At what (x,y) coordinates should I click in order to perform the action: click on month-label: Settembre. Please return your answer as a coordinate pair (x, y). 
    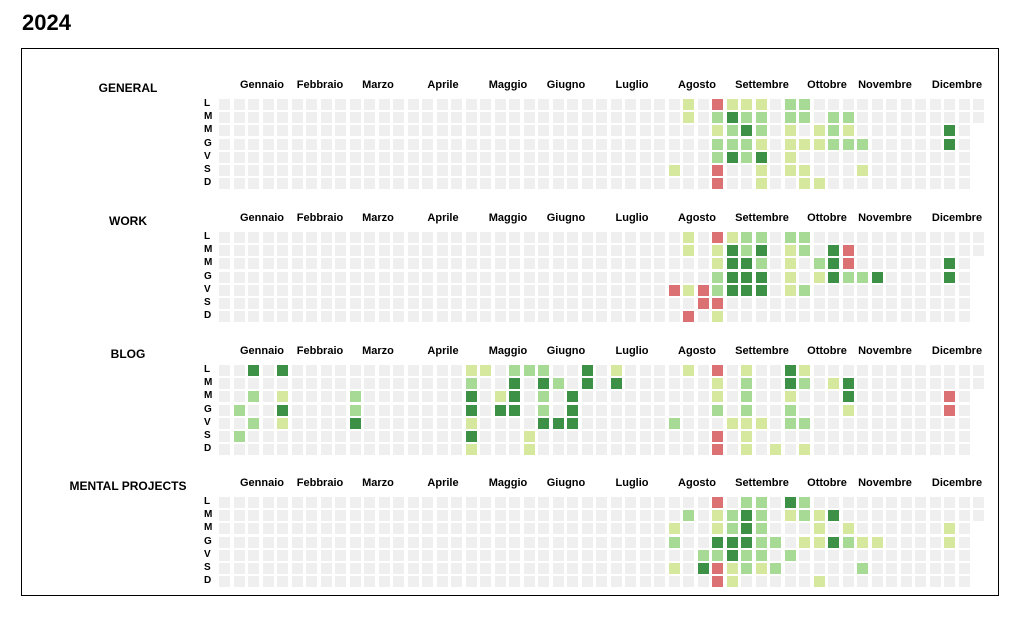
    Looking at the image, I should click on (762, 483).